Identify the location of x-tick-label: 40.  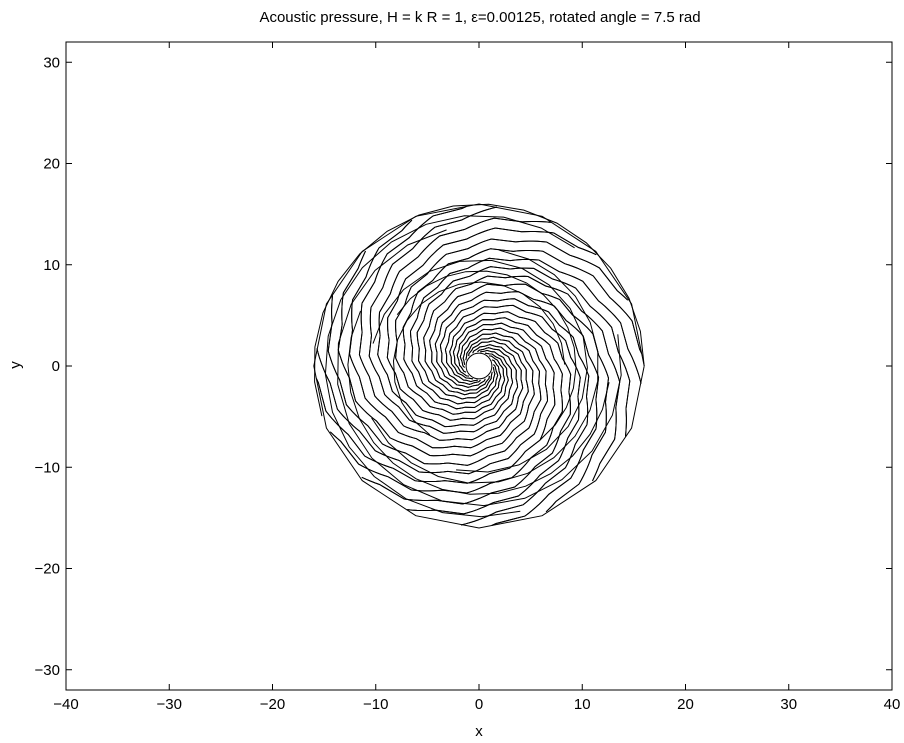
(892, 704).